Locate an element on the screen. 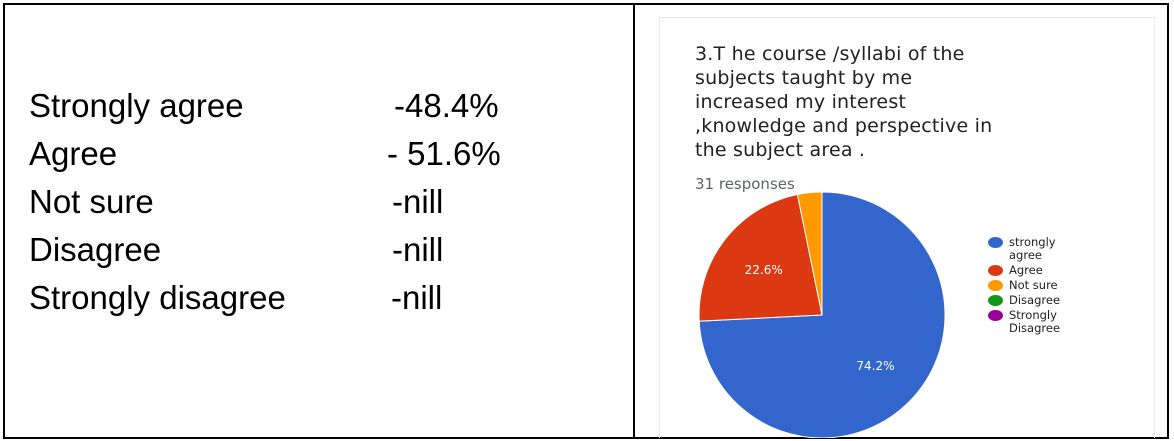 This screenshot has height=441, width=1174. legend-item: strongly agree is located at coordinates (1037, 249).